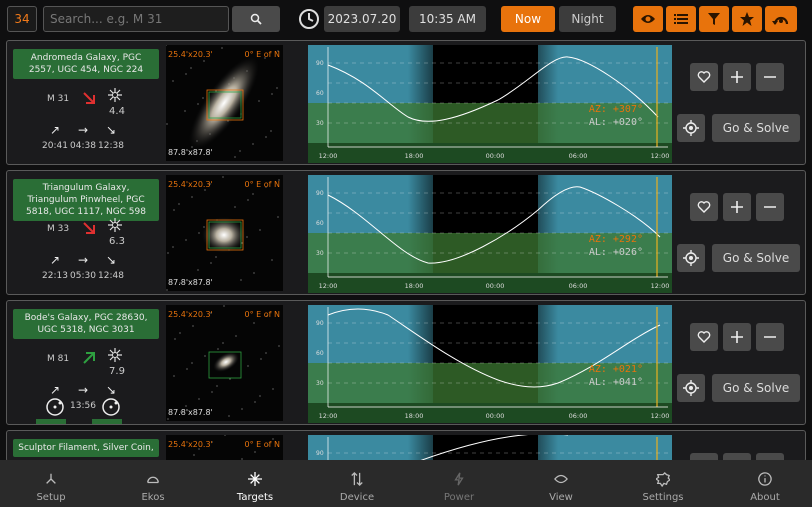  Describe the element at coordinates (111, 407) in the screenshot. I see `circumpolar-icon` at that location.